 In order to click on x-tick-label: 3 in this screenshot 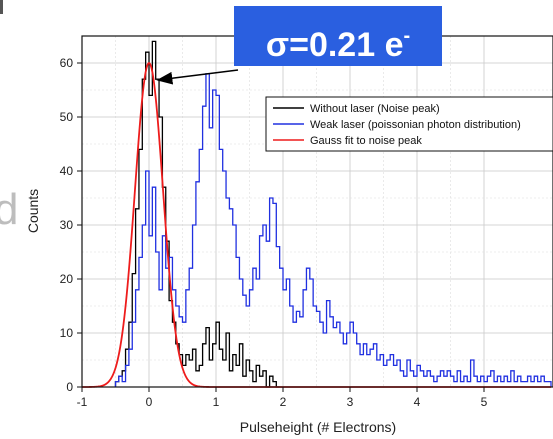, I will do `click(350, 402)`.